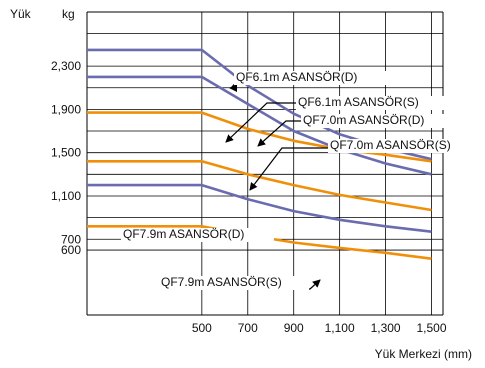 This screenshot has height=368, width=485. I want to click on x-axis-title: Yük Merkezi (mm), so click(423, 354).